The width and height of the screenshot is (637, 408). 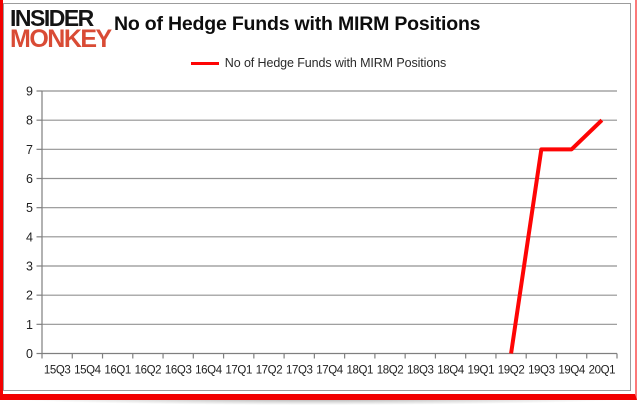 I want to click on svg-text: 7, so click(x=29, y=150).